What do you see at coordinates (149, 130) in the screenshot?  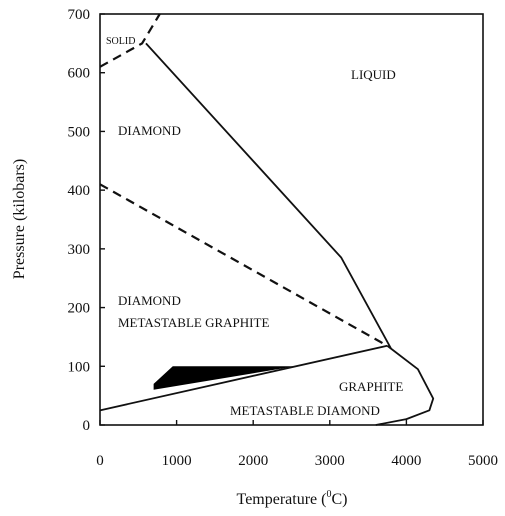 I see `region-label-diamond: DIAMOND` at bounding box center [149, 130].